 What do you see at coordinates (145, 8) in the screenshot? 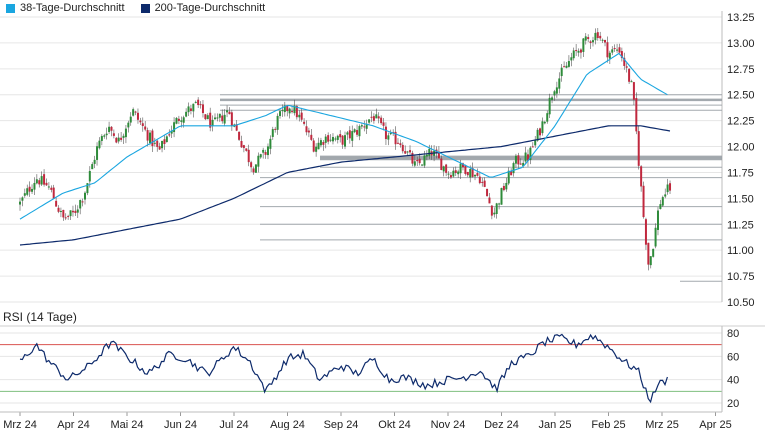
I see `legend-swatch-ma200` at bounding box center [145, 8].